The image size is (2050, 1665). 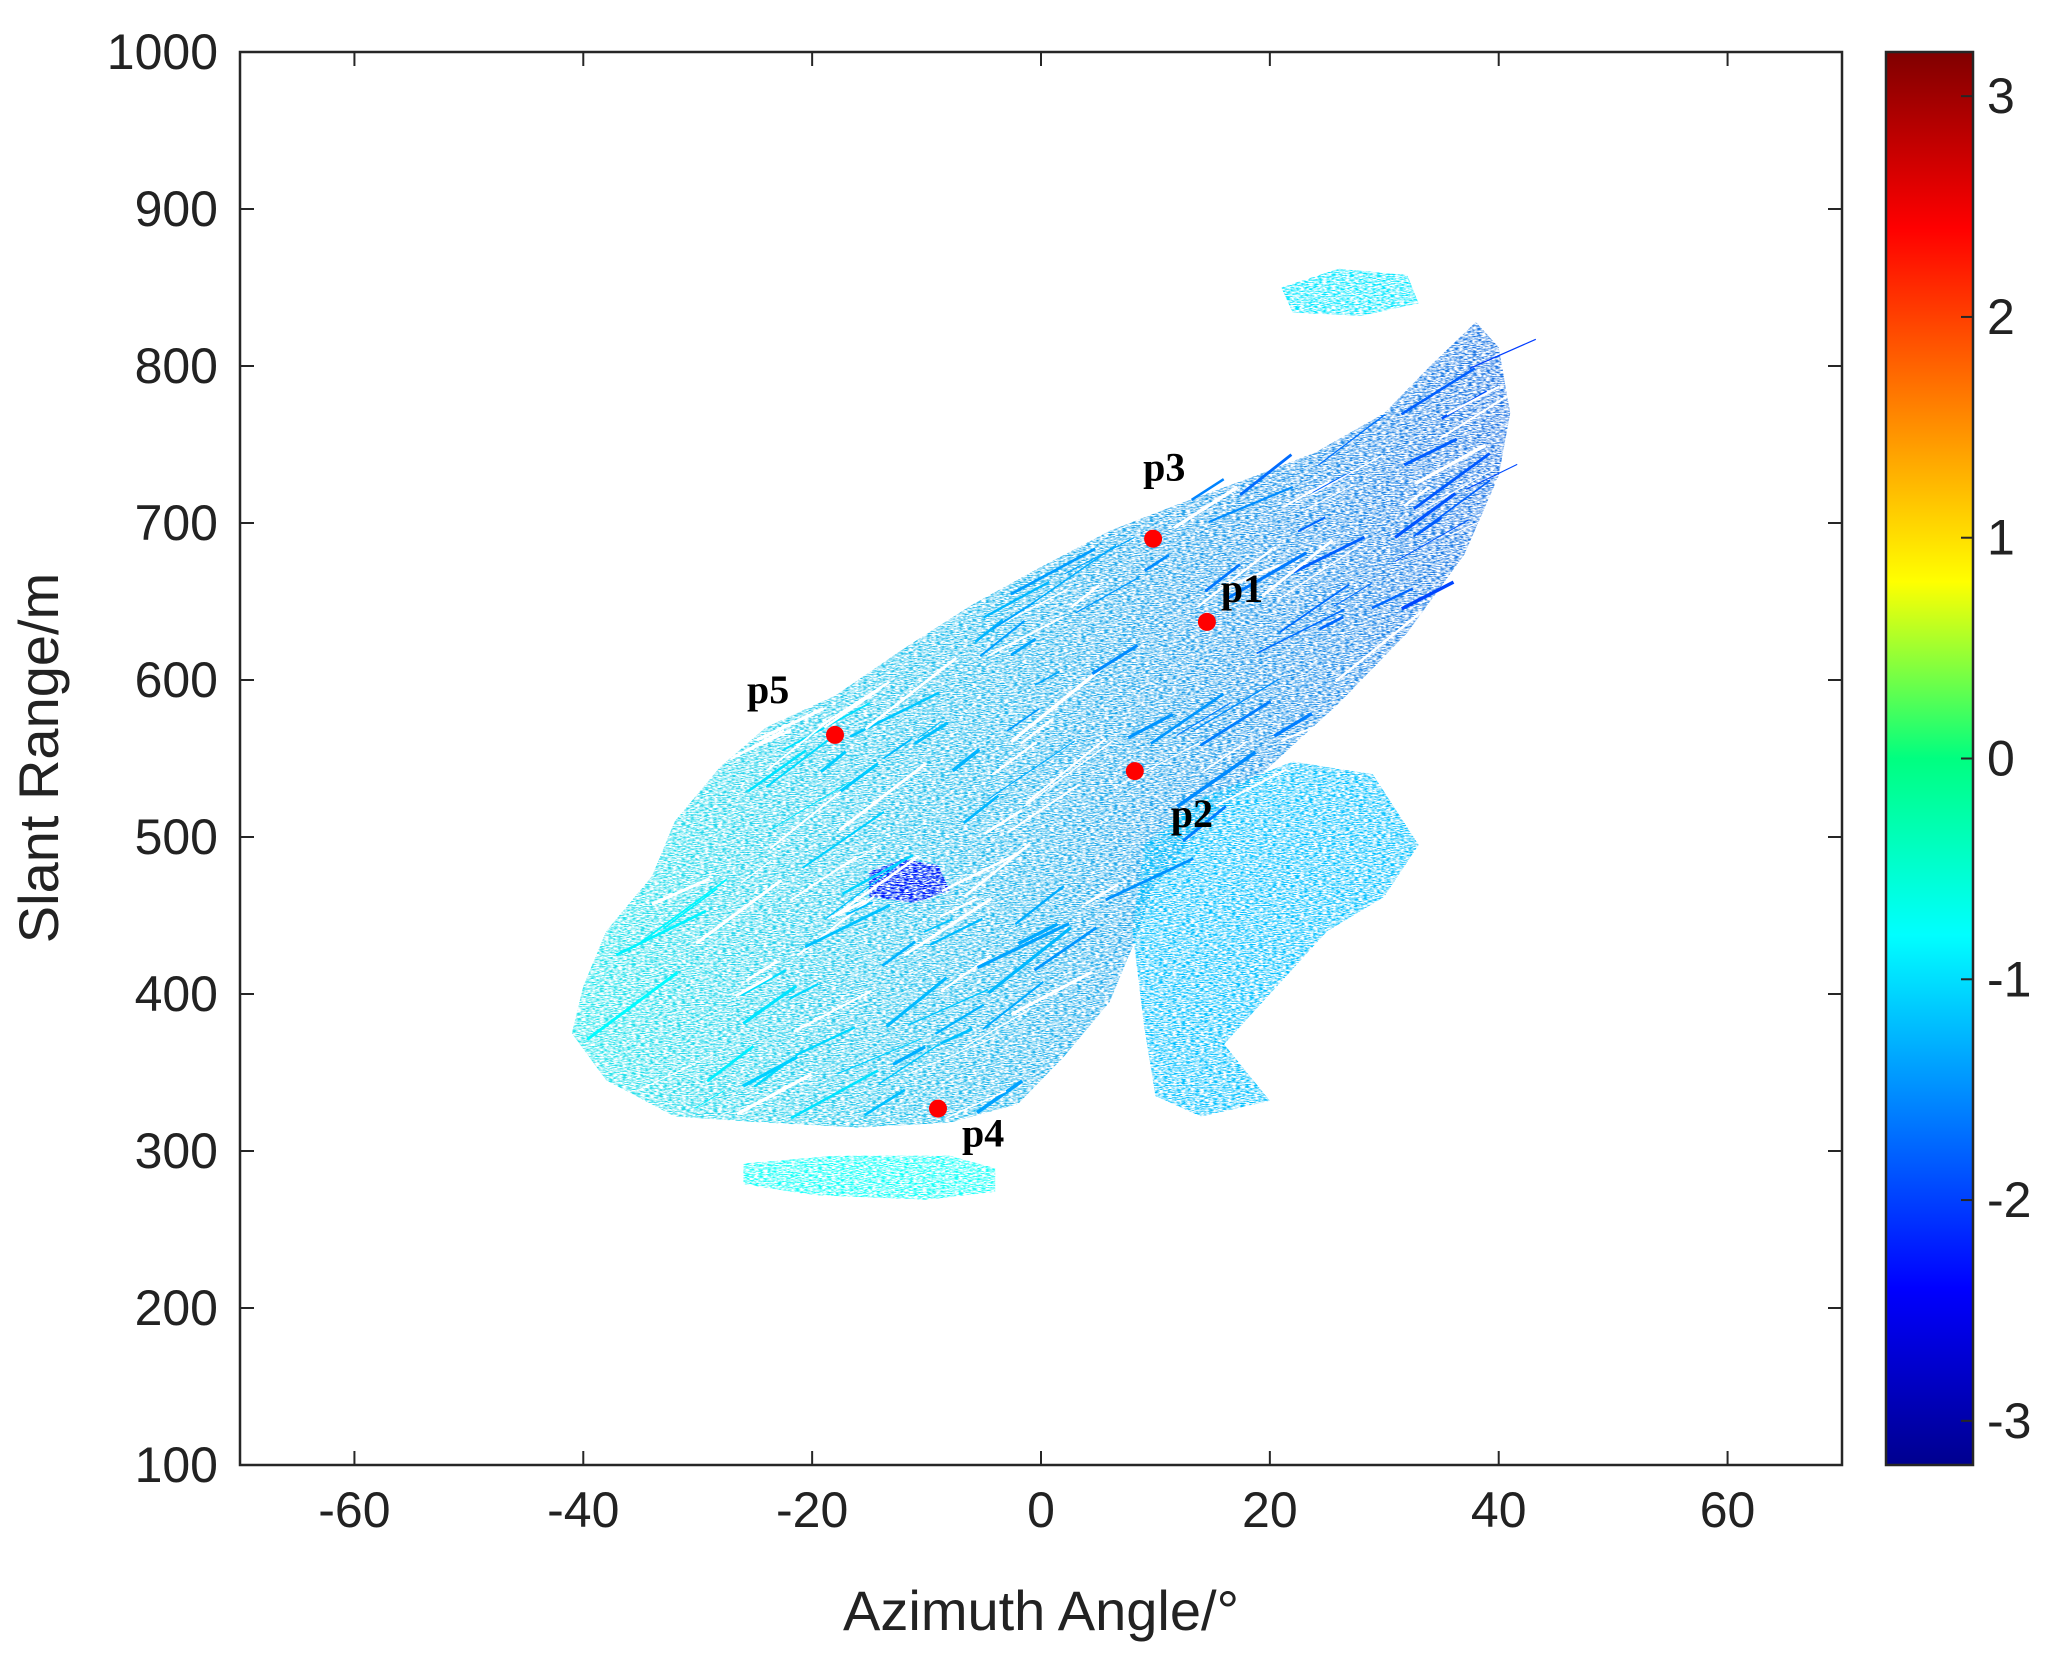 I want to click on colorbar-tick-label: -2, so click(x=2009, y=1200).